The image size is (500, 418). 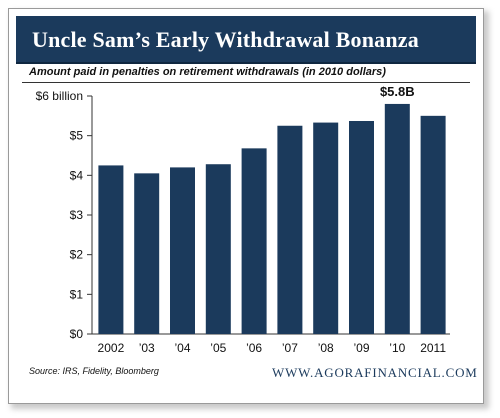 What do you see at coordinates (375, 372) in the screenshot?
I see `website-link: WWW.AGORAFINANCIAL.COM` at bounding box center [375, 372].